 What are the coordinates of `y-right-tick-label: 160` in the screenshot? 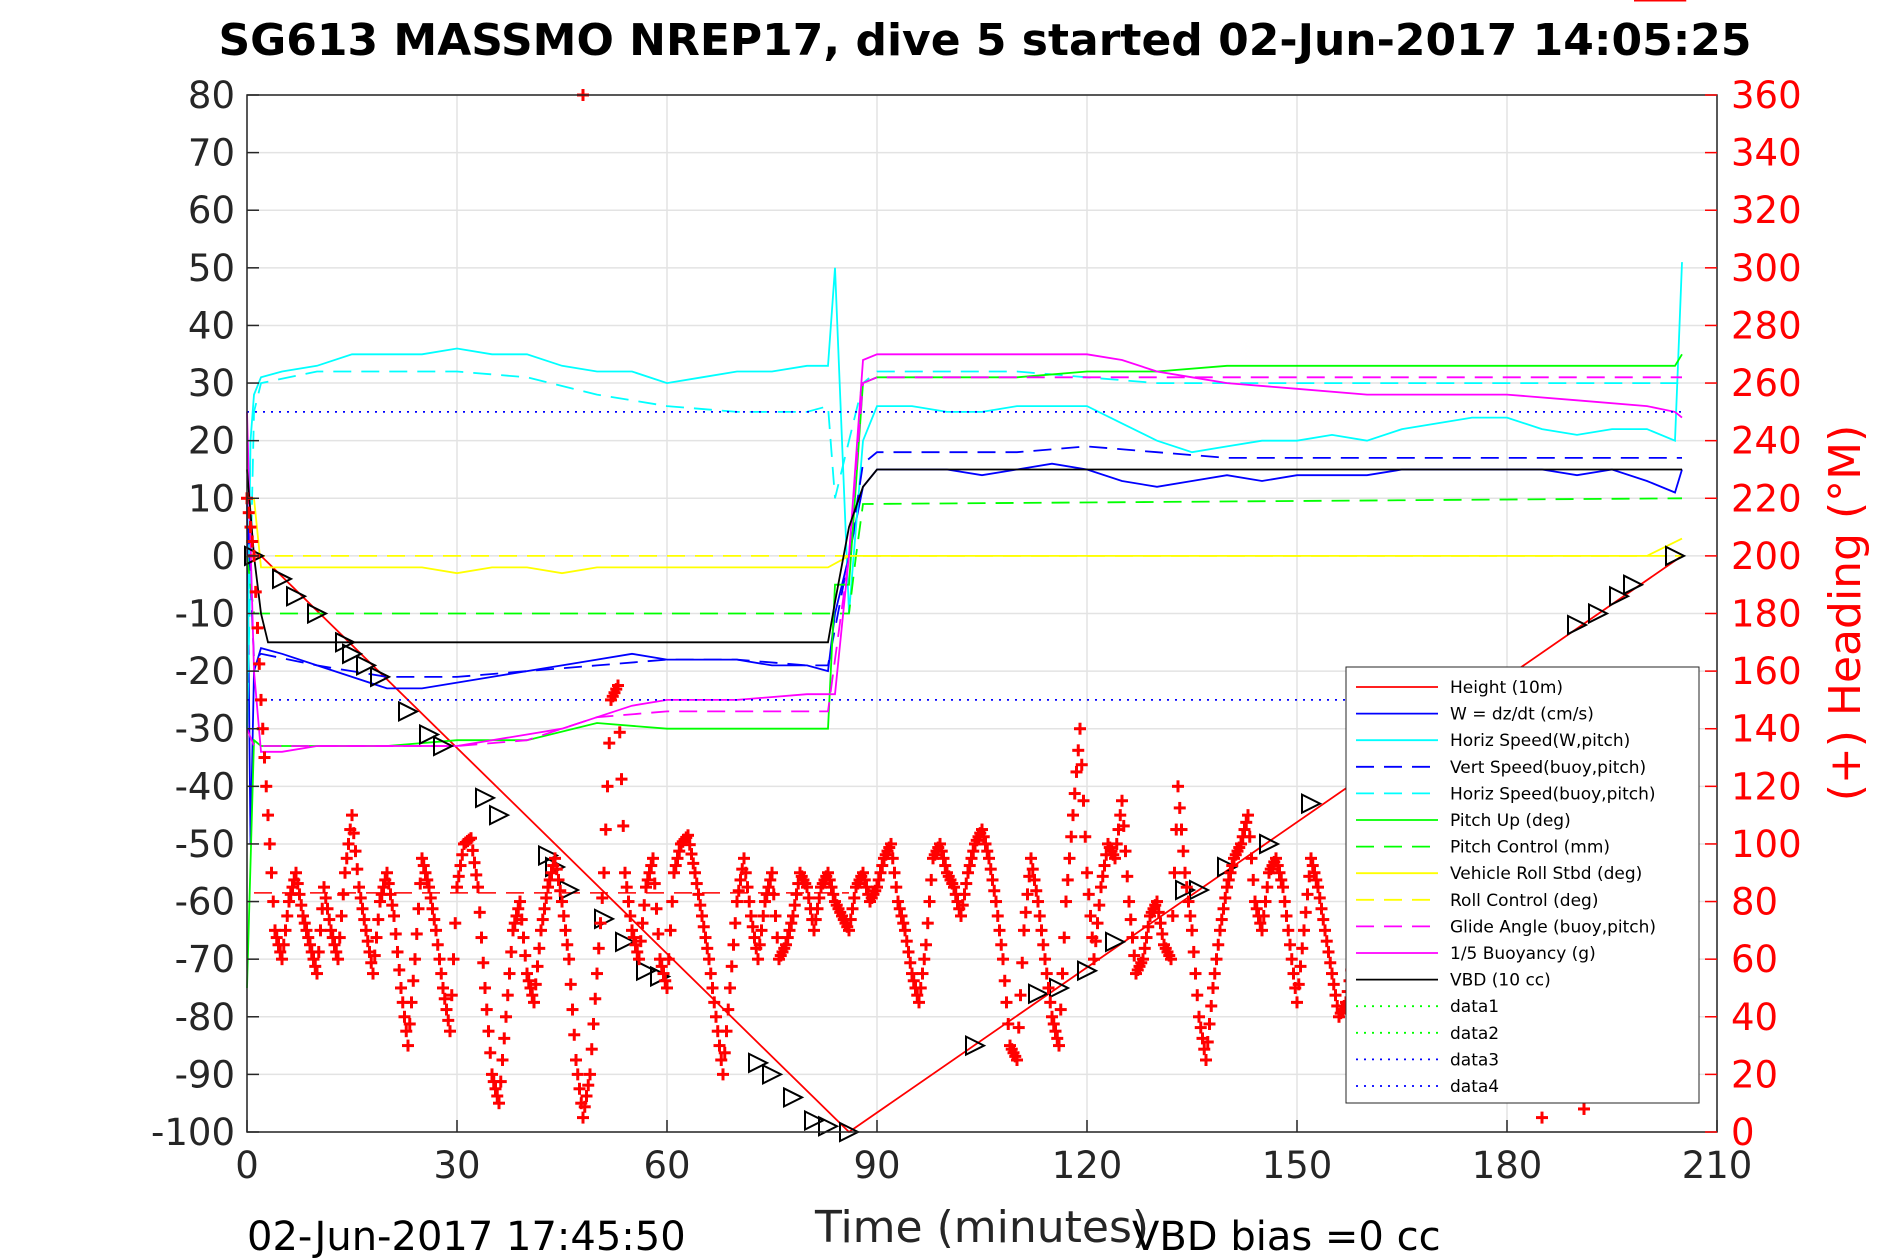 It's located at (1766, 671).